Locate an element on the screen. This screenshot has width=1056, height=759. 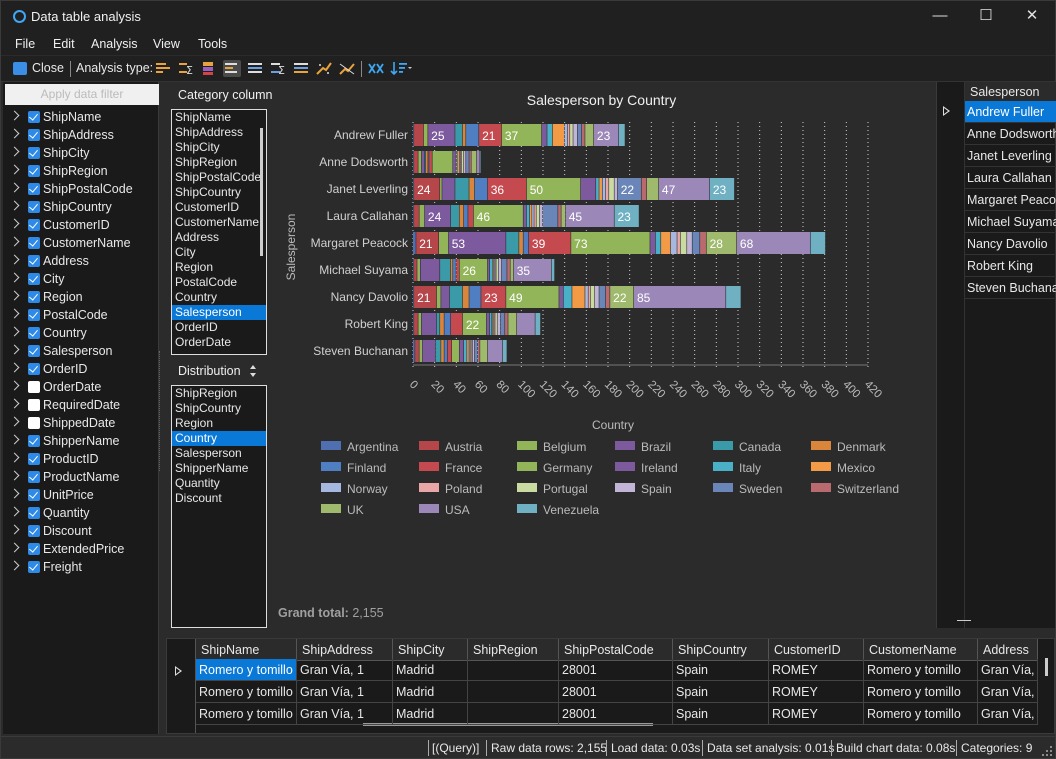
collapse-handle-icon is located at coordinates (964, 620).